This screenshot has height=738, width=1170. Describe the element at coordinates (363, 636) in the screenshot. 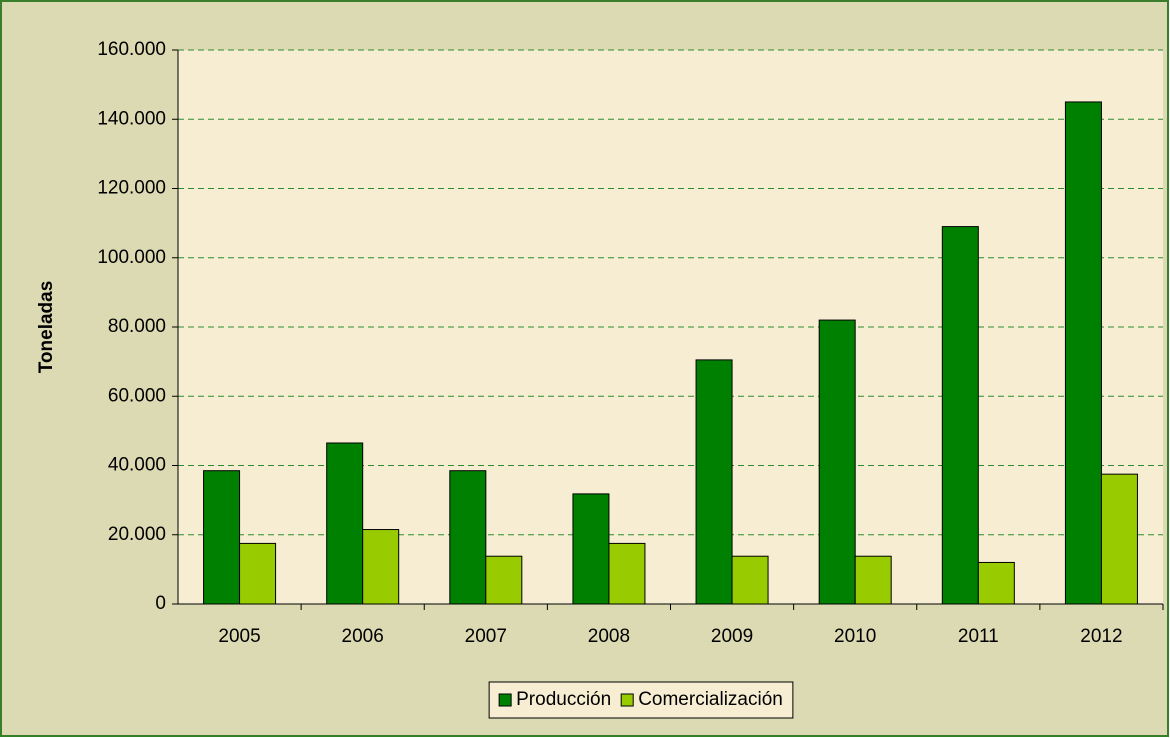

I see `x-tick-label: 2006` at that location.